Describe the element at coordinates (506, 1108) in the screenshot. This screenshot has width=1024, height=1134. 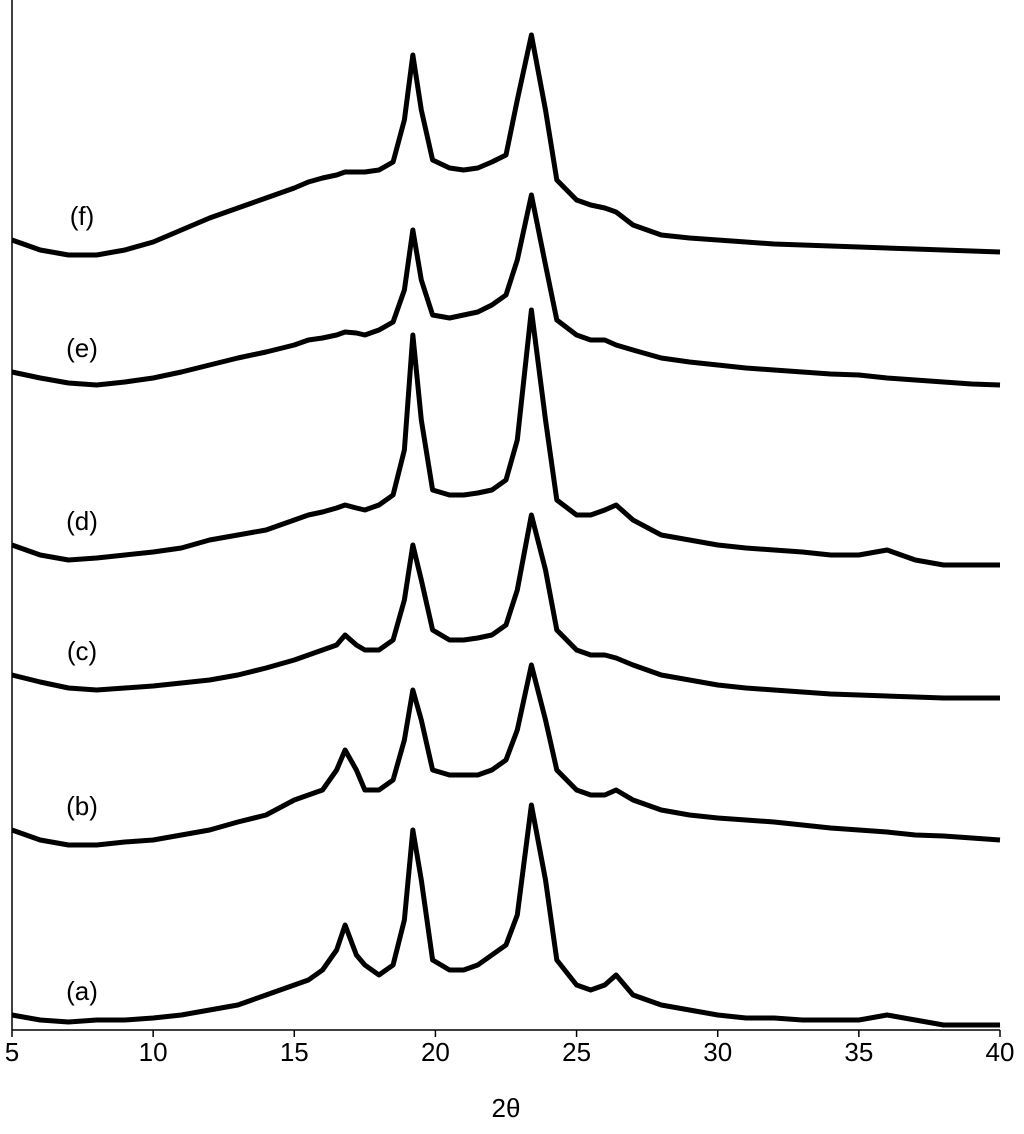
I see `x-axis-label: 2θ` at that location.